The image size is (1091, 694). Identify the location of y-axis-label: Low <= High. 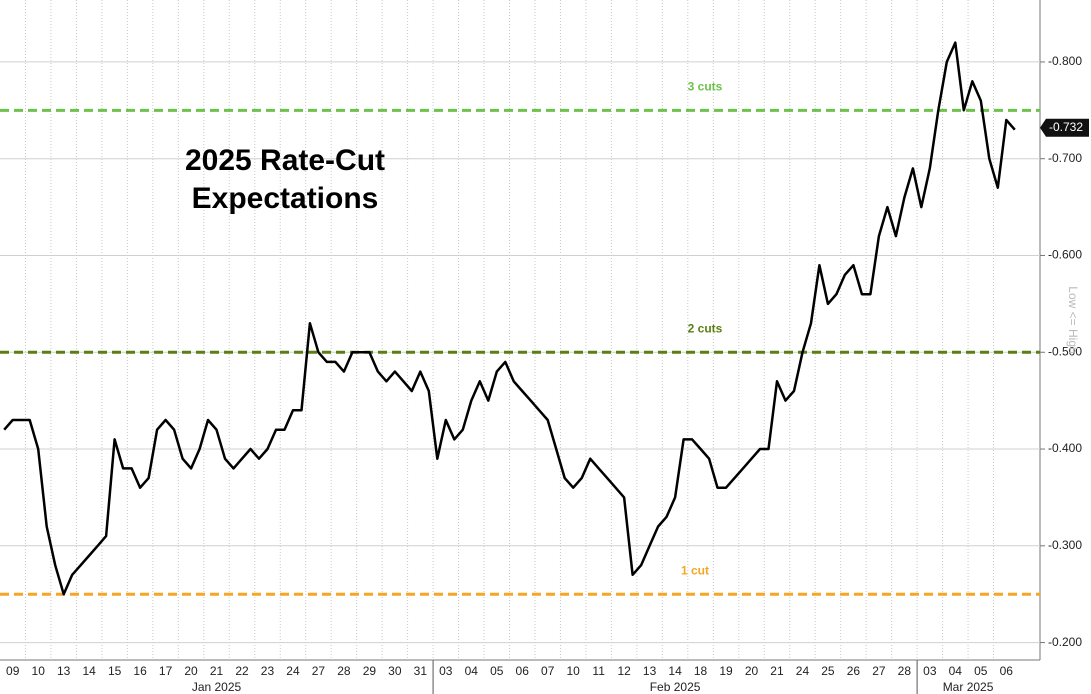
(1073, 319).